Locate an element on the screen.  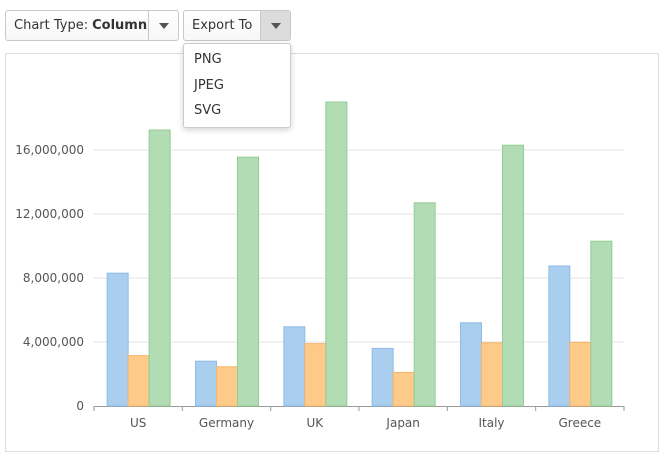
bar-italy-series3 is located at coordinates (513, 275).